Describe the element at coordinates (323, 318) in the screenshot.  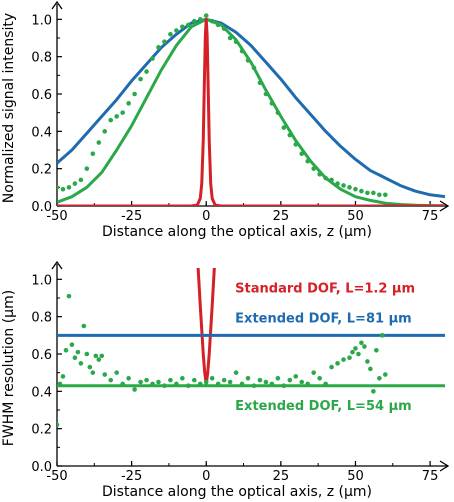
I see `series-annotation: Extended DOF, L=81 µm` at that location.